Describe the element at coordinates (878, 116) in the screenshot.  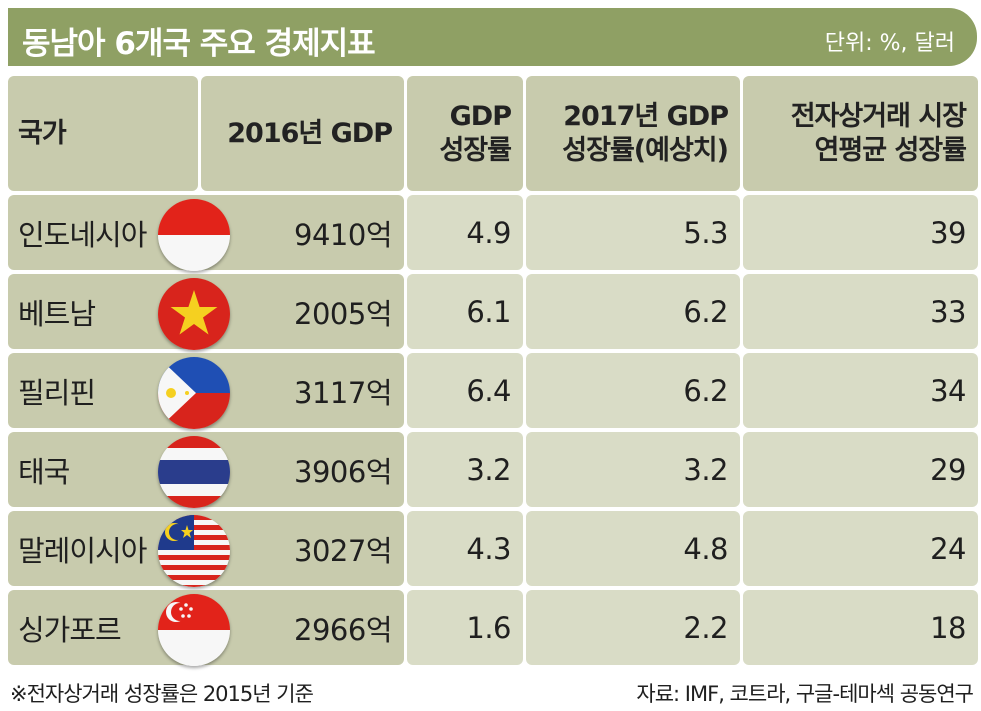
I see `header-ecommerce-growth-line1: 전자상거래 시장` at that location.